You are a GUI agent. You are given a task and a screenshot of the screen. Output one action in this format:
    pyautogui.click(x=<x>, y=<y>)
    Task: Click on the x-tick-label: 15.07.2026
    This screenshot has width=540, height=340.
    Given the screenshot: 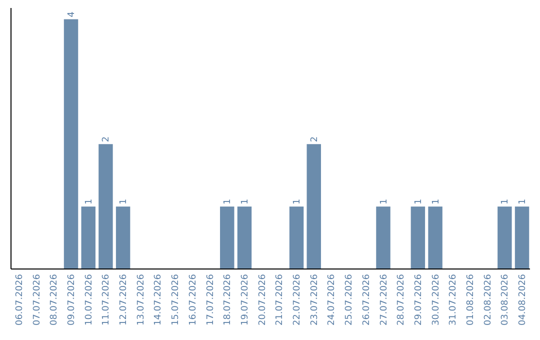 What is the action you would take?
    pyautogui.click(x=176, y=300)
    